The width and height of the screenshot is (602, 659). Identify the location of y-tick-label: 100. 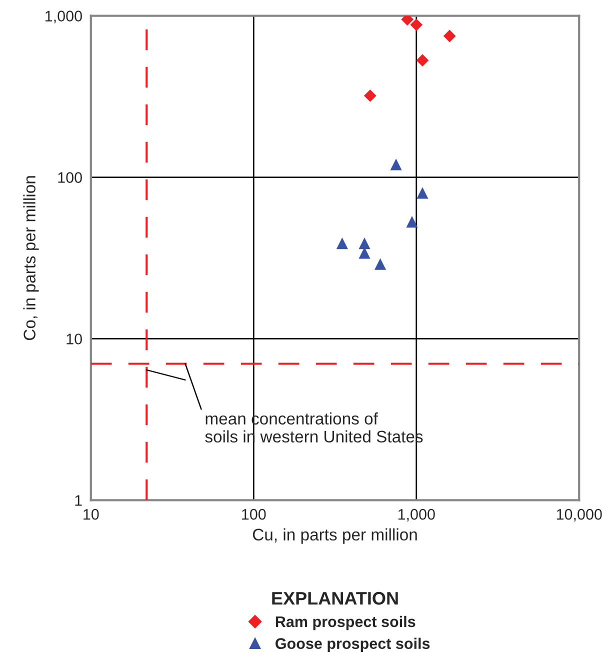
(70, 177).